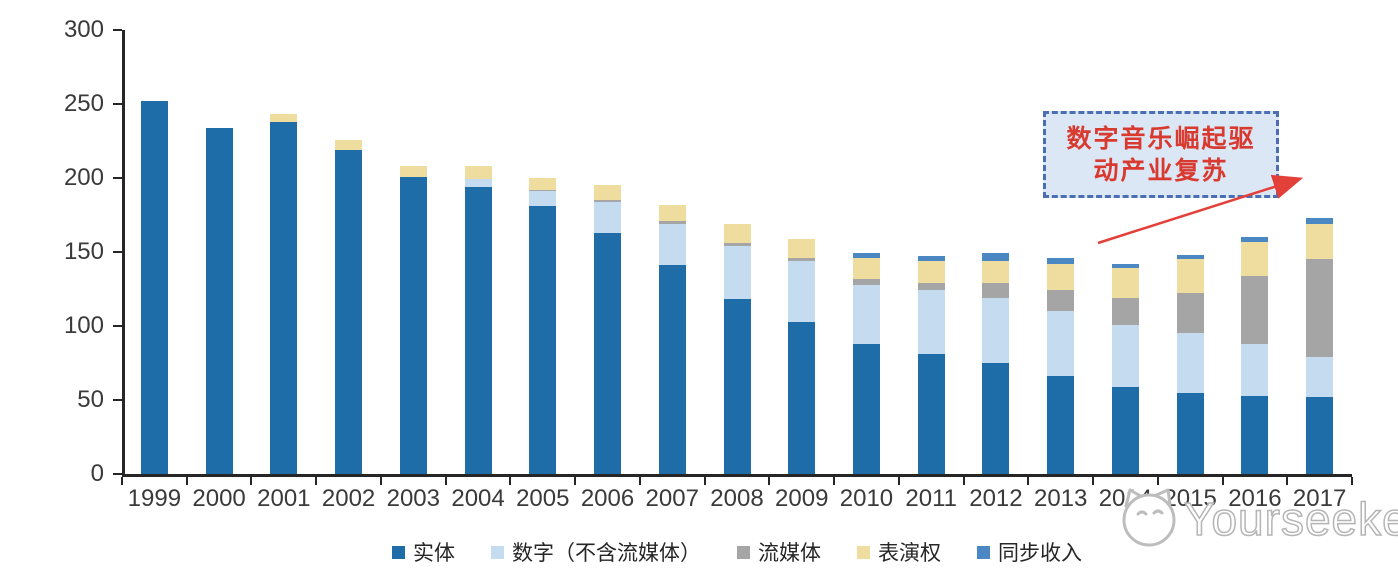  What do you see at coordinates (996, 498) in the screenshot?
I see `x-axis-label: 2012` at bounding box center [996, 498].